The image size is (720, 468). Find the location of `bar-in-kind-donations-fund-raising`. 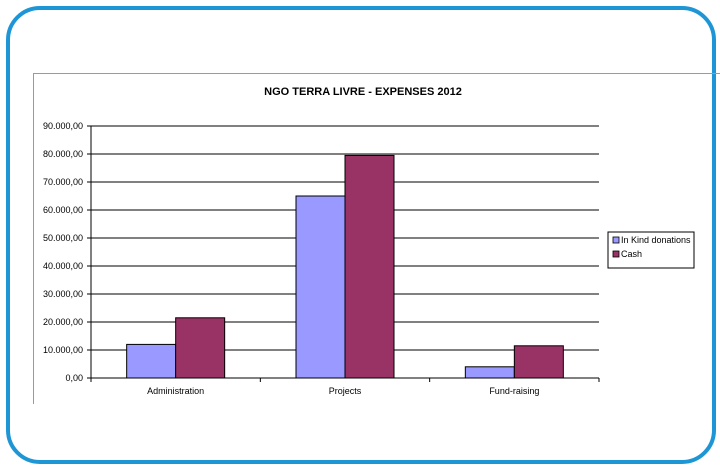

bar-in-kind-donations-fund-raising is located at coordinates (489, 372).